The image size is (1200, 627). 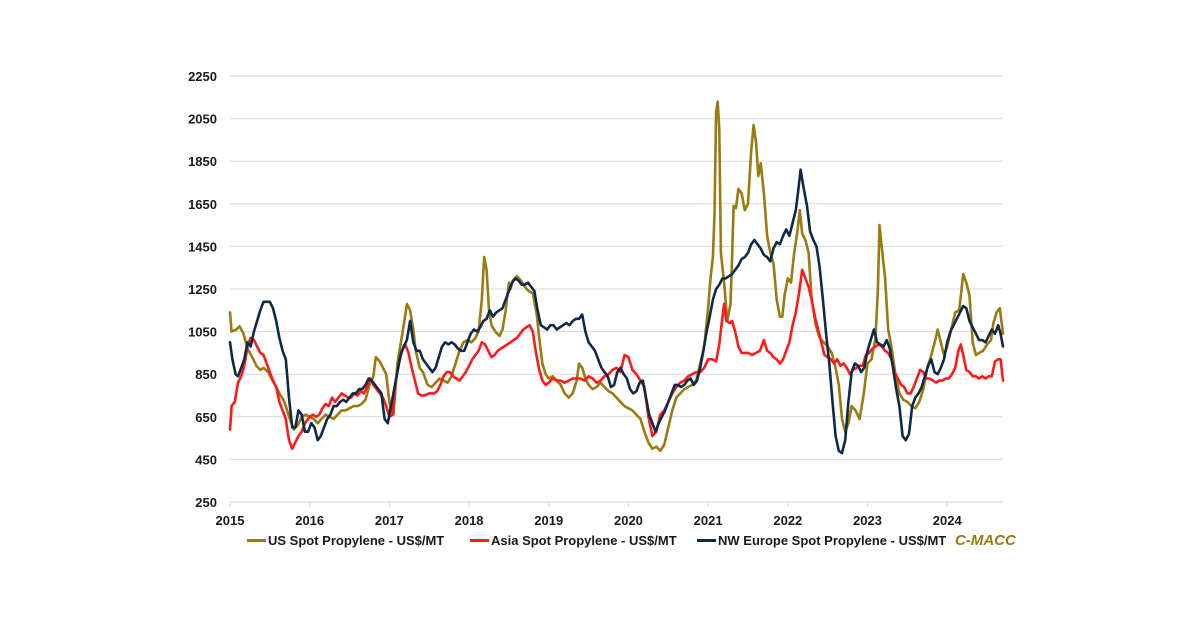 What do you see at coordinates (985, 540) in the screenshot?
I see `brand-logo-text: C-MACC` at bounding box center [985, 540].